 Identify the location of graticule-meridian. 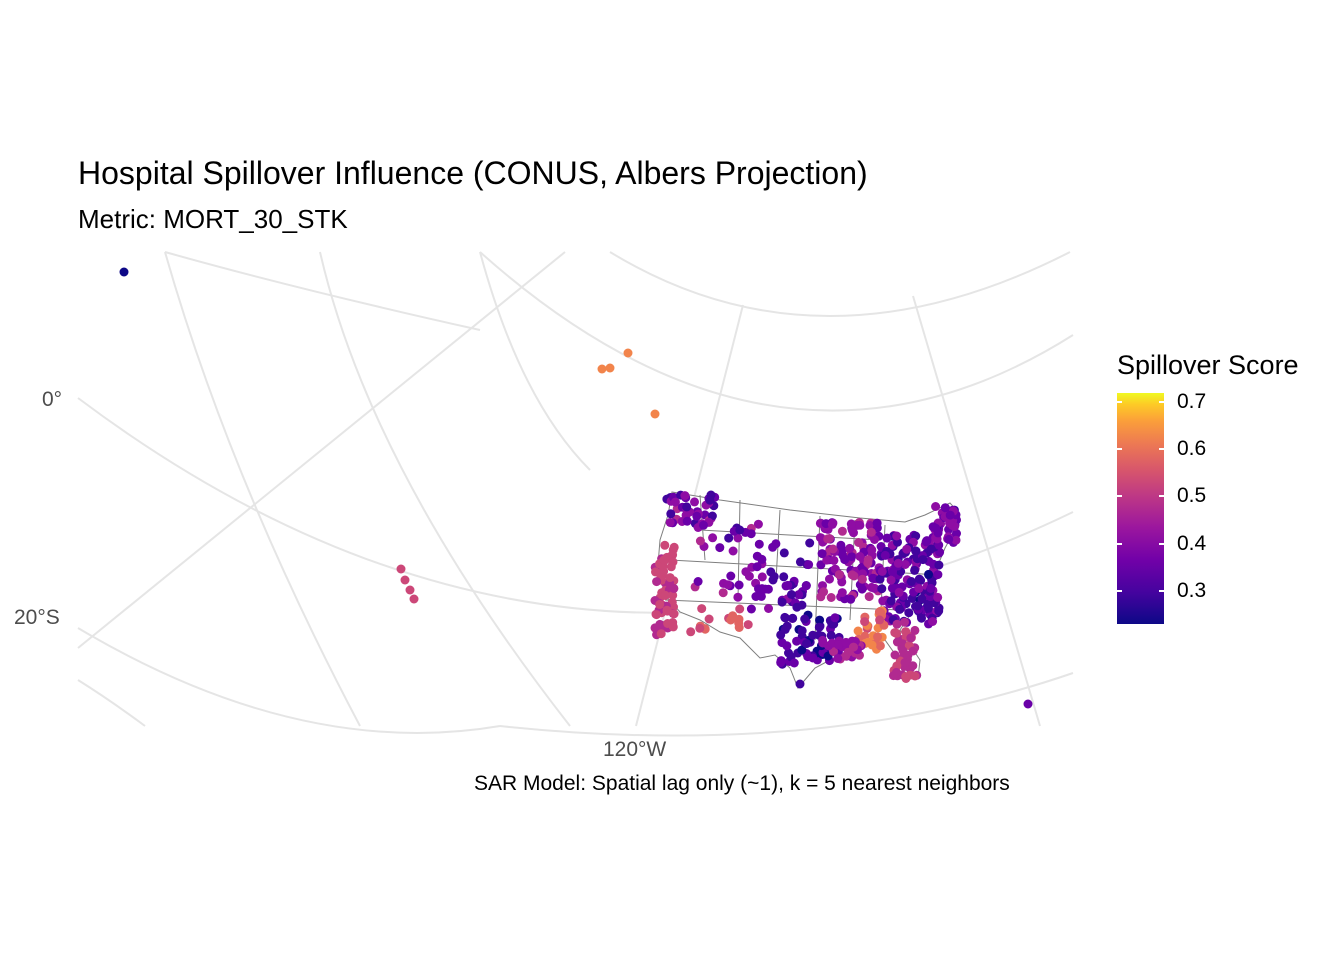
(535, 361).